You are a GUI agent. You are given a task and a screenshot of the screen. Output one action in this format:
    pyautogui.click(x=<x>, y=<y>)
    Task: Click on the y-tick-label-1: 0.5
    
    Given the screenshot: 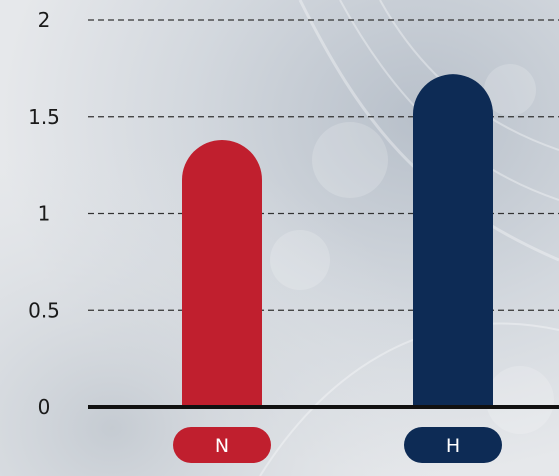 What is the action you would take?
    pyautogui.click(x=44, y=310)
    